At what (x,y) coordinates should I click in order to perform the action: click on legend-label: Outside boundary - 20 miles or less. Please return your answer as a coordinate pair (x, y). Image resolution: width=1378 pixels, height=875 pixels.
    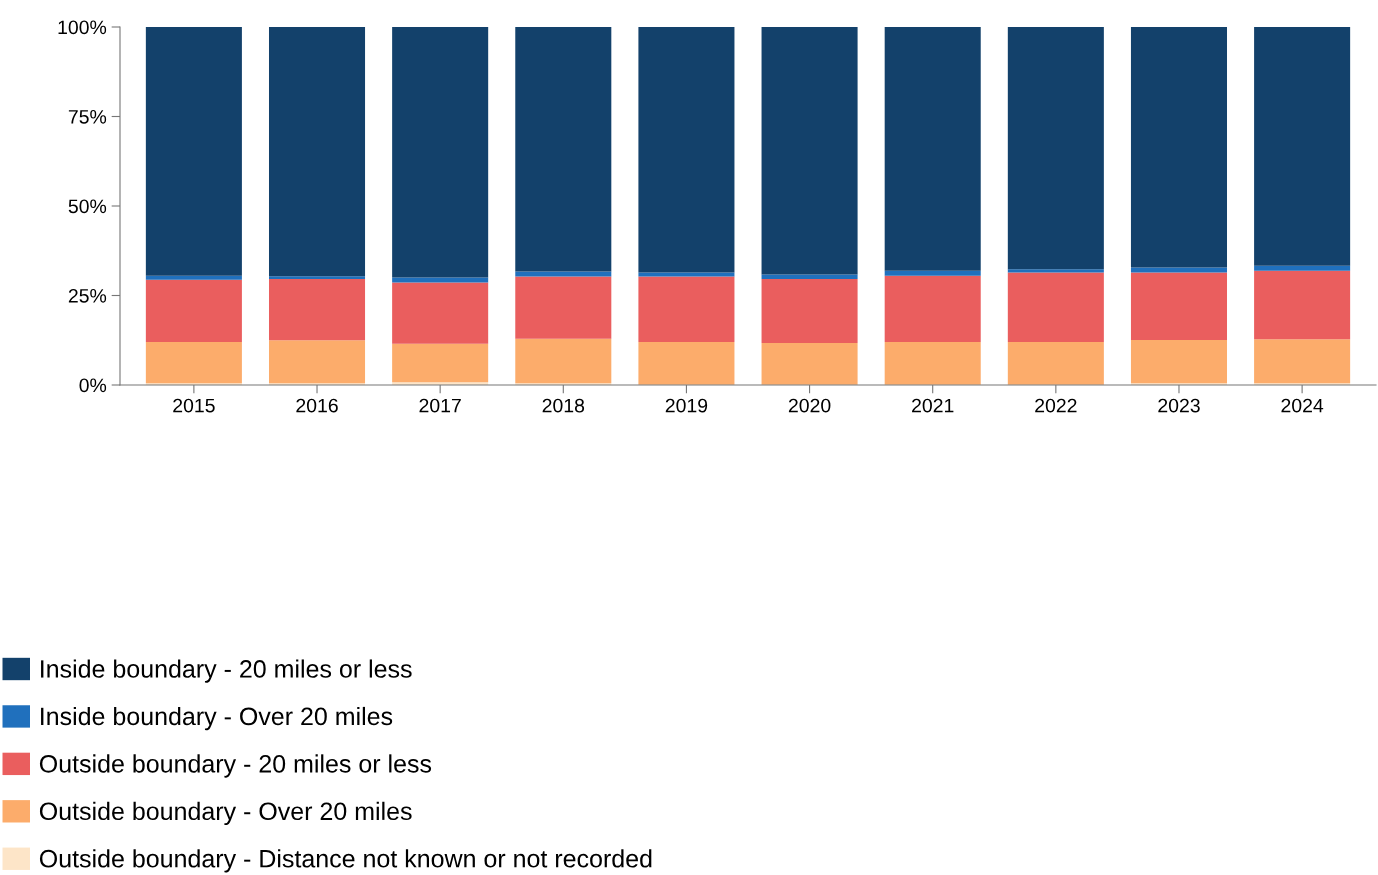
    Looking at the image, I should click on (235, 766).